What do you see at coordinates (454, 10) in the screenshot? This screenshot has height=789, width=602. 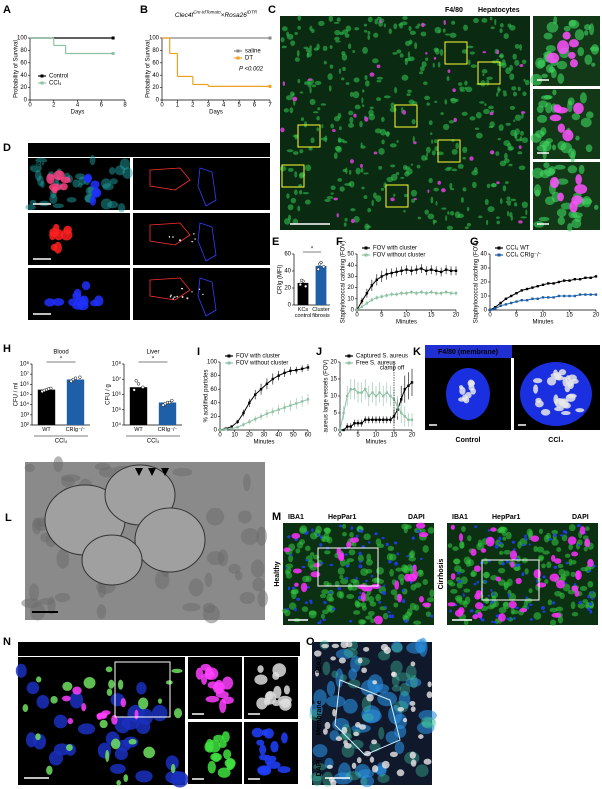 I see `image-label: F4/80` at bounding box center [454, 10].